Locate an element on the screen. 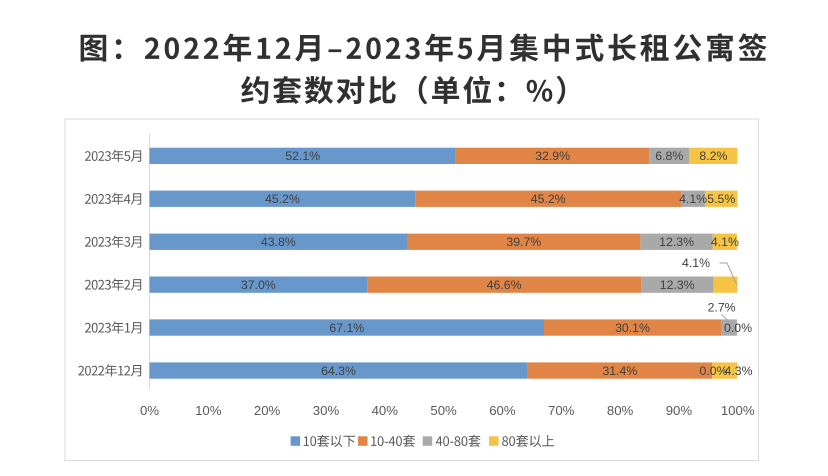 The image size is (828, 476). svg-text: 30% is located at coordinates (326, 410).